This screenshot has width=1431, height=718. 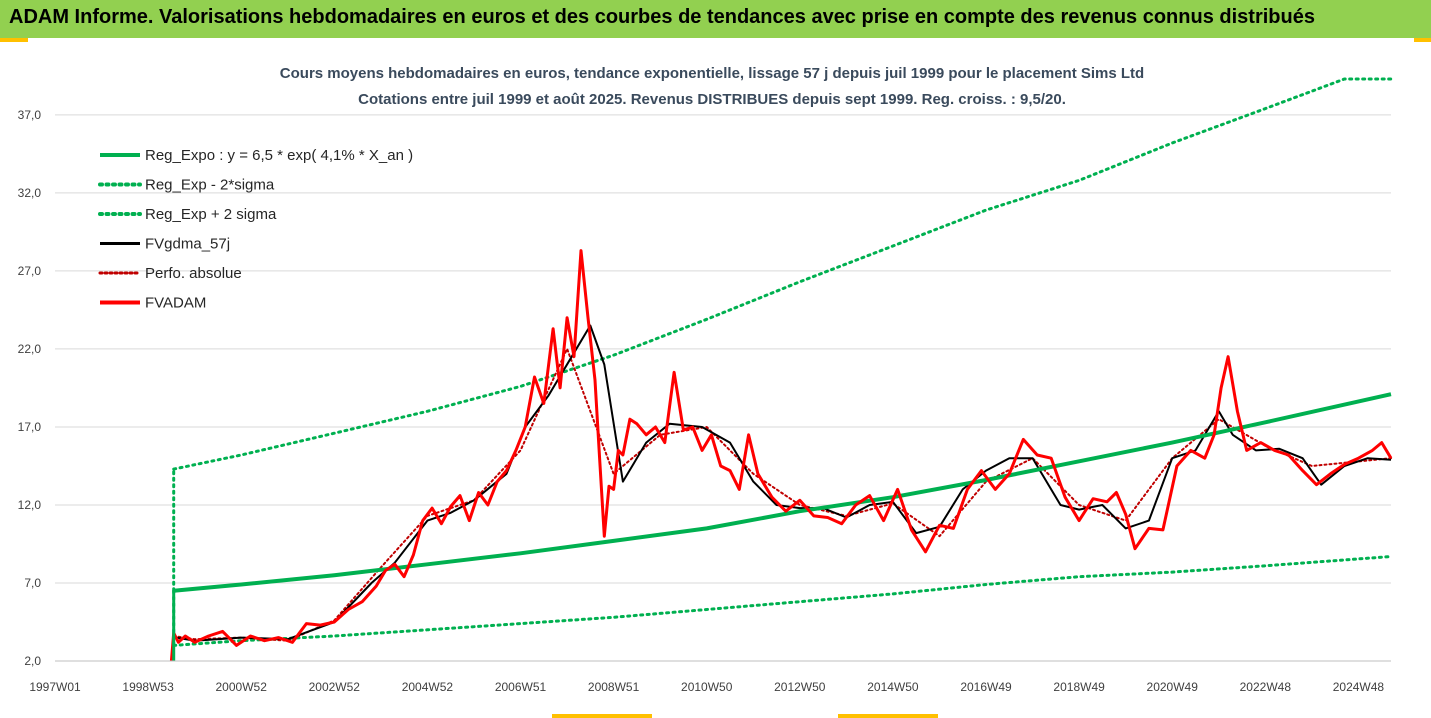 I want to click on y-tick-label: 12,0, so click(x=30, y=505).